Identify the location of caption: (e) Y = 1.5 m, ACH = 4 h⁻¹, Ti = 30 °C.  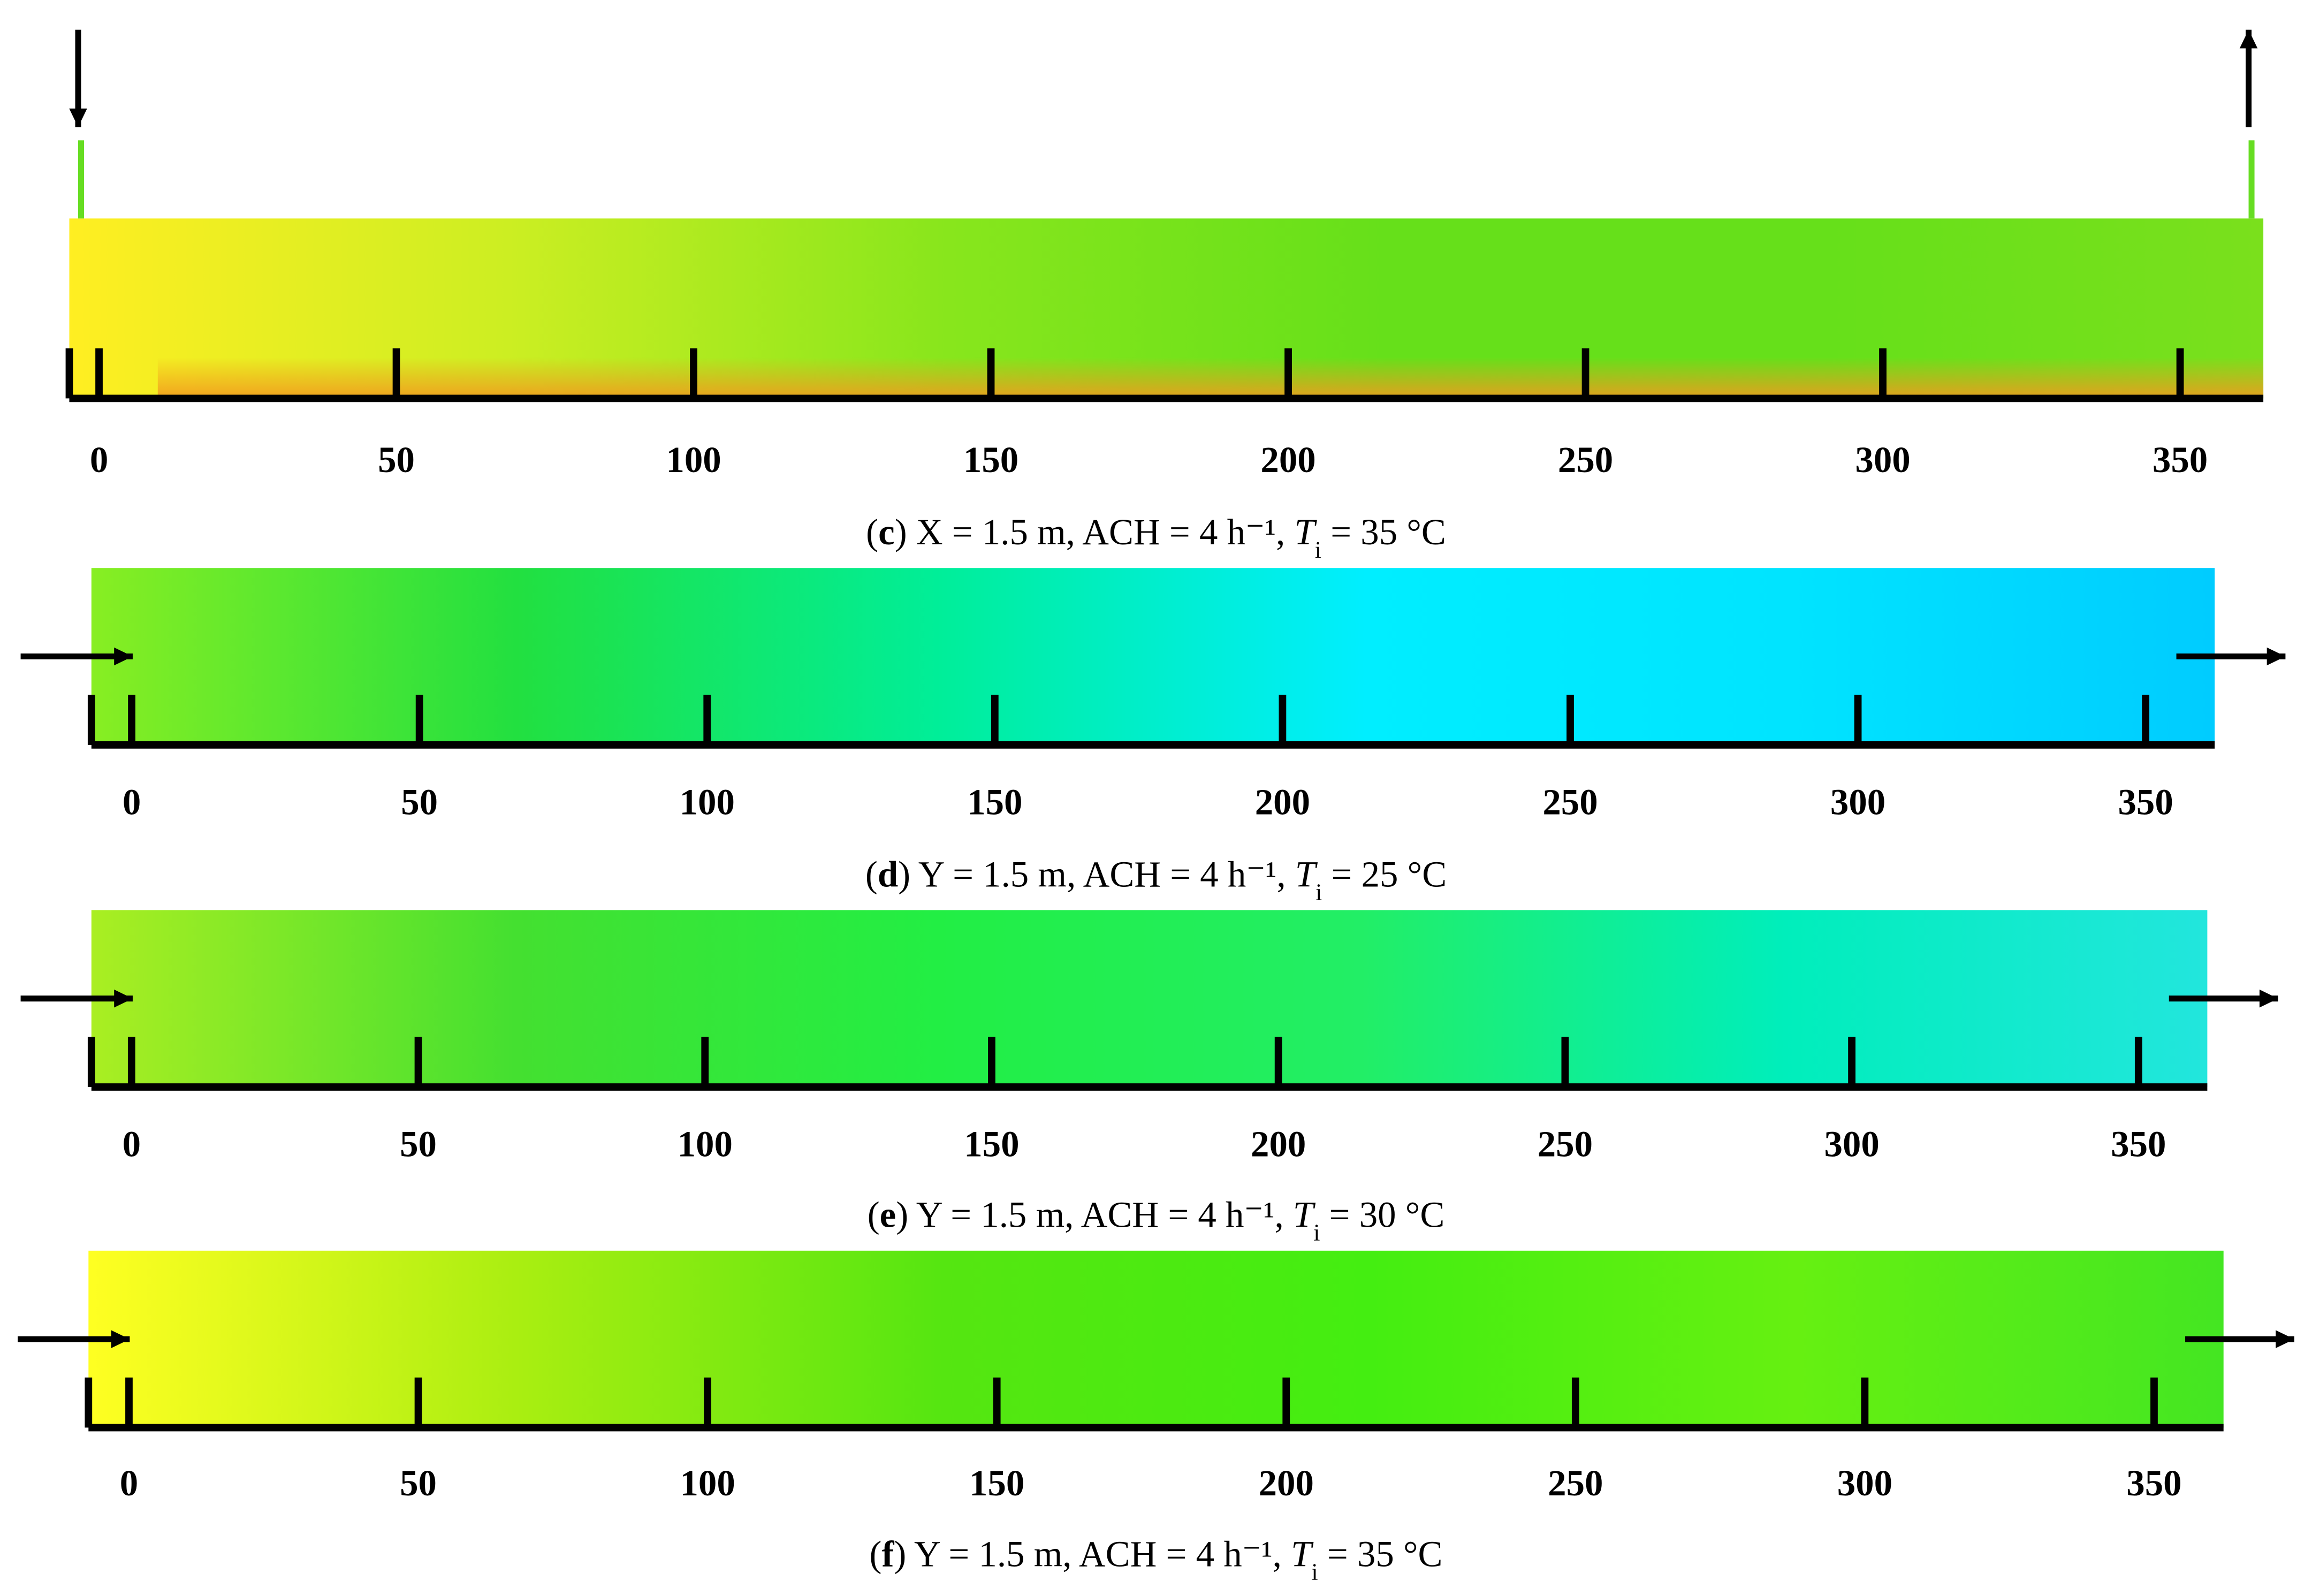
(1156, 1220).